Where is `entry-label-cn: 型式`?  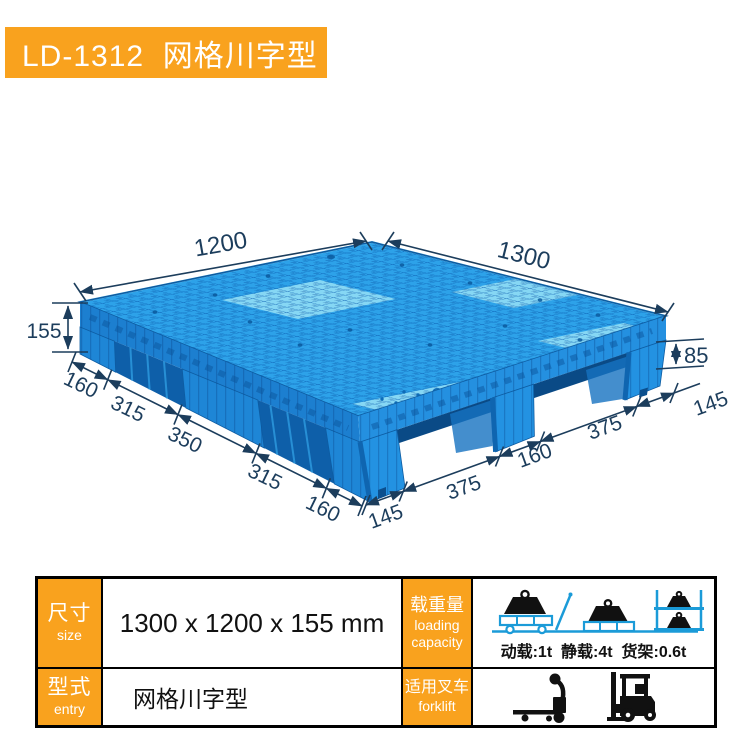
entry-label-cn: 型式 is located at coordinates (69, 688).